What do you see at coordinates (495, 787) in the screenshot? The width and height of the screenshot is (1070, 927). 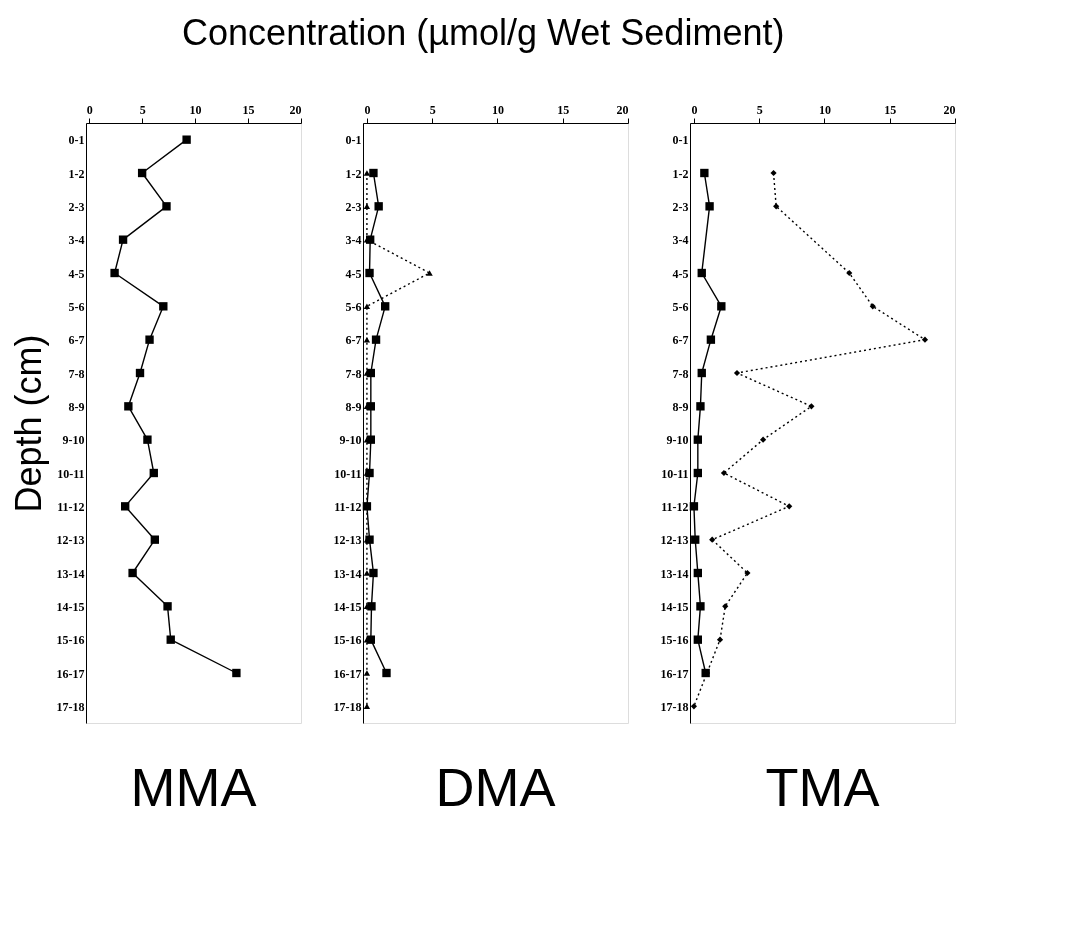 I see `text: DMA` at bounding box center [495, 787].